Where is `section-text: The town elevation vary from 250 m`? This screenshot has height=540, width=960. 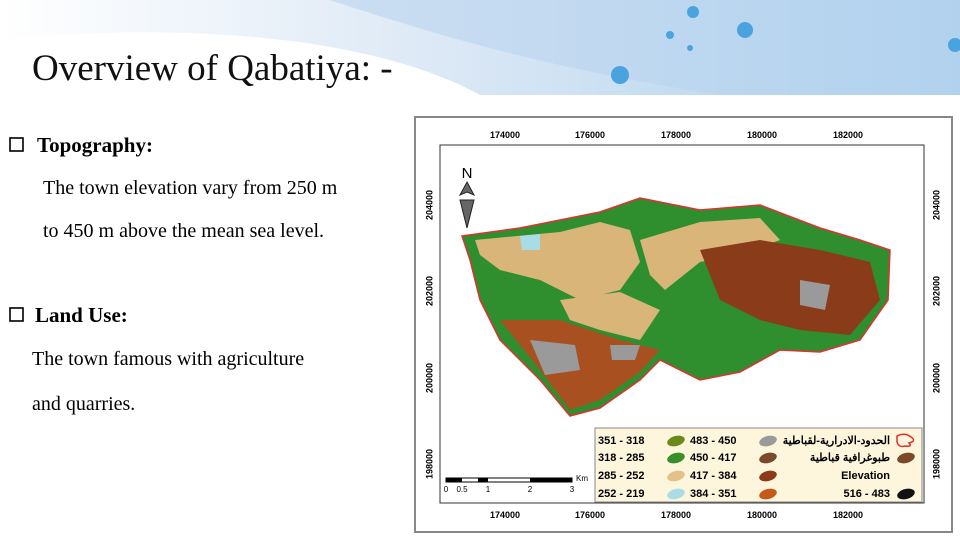 section-text: The town elevation vary from 250 m is located at coordinates (190, 188).